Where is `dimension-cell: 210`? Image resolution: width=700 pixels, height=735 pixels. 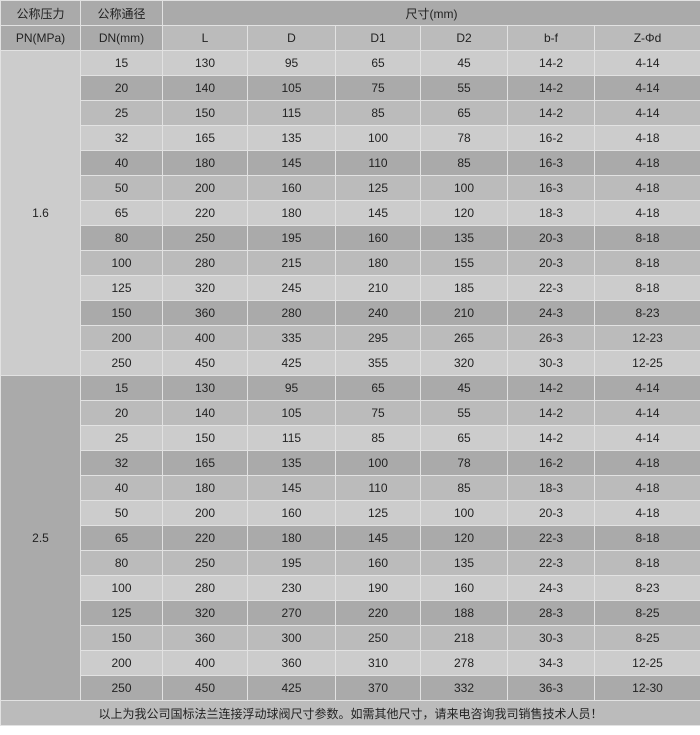 dimension-cell: 210 is located at coordinates (464, 313).